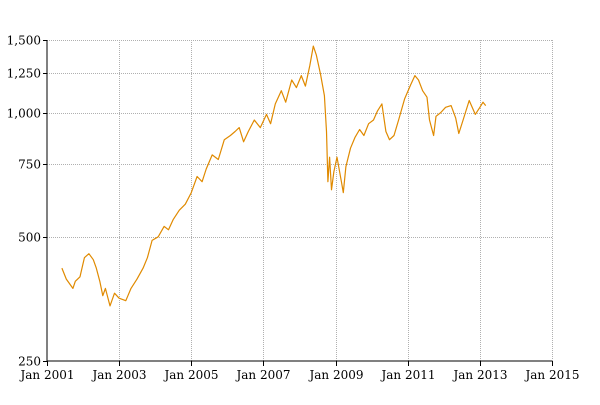 This screenshot has height=405, width=600. Describe the element at coordinates (24, 114) in the screenshot. I see `y-tick-label: 1,000` at that location.